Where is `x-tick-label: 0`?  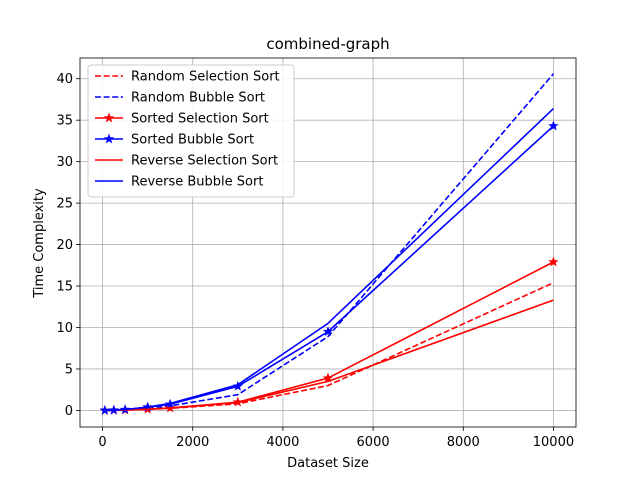
x-tick-label: 0 is located at coordinates (102, 442).